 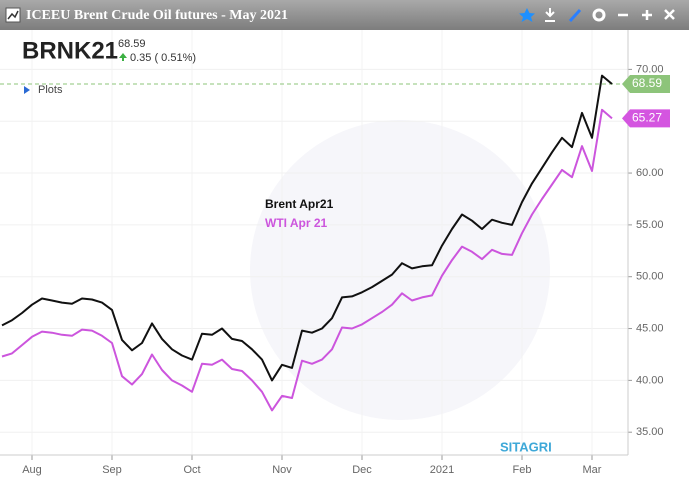 I want to click on x-tick-label: Aug, so click(x=32, y=470).